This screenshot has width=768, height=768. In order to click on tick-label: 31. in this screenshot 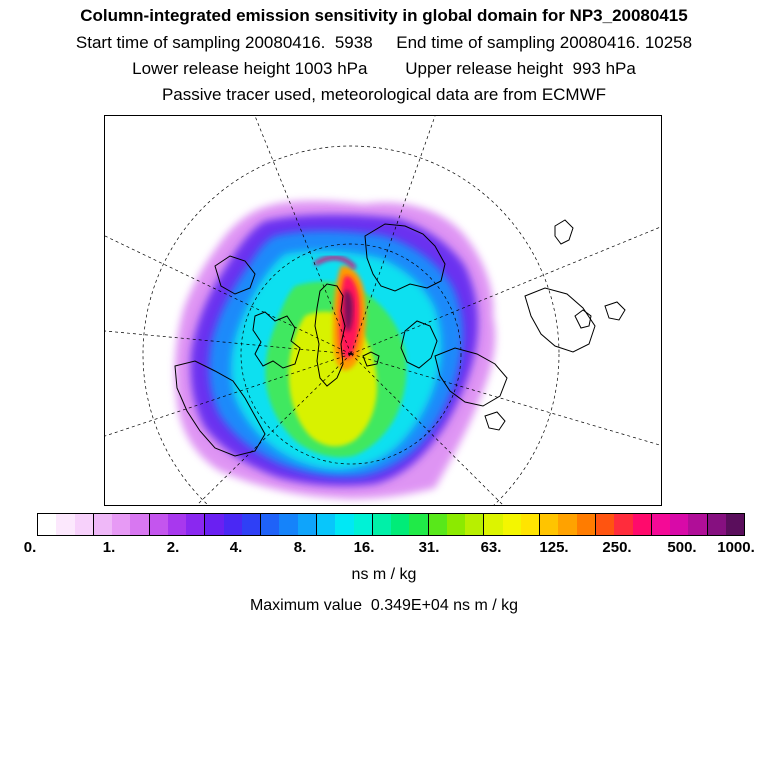, I will do `click(429, 547)`.